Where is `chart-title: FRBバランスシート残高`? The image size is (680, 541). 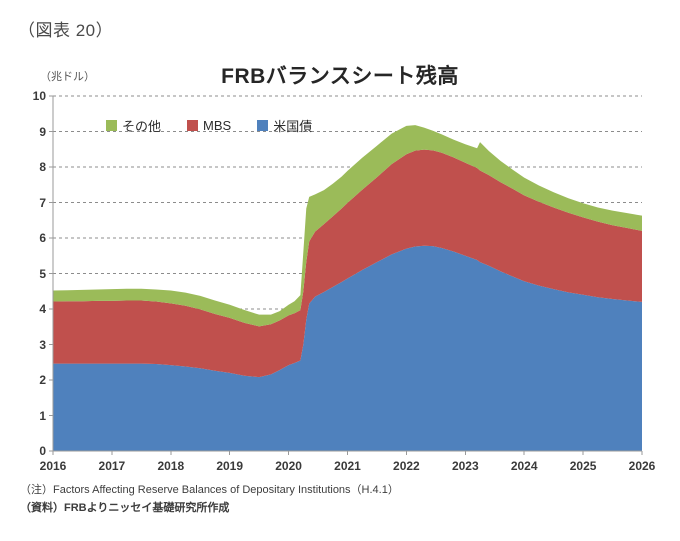
chart-title: FRBバランスシート残高 is located at coordinates (340, 76).